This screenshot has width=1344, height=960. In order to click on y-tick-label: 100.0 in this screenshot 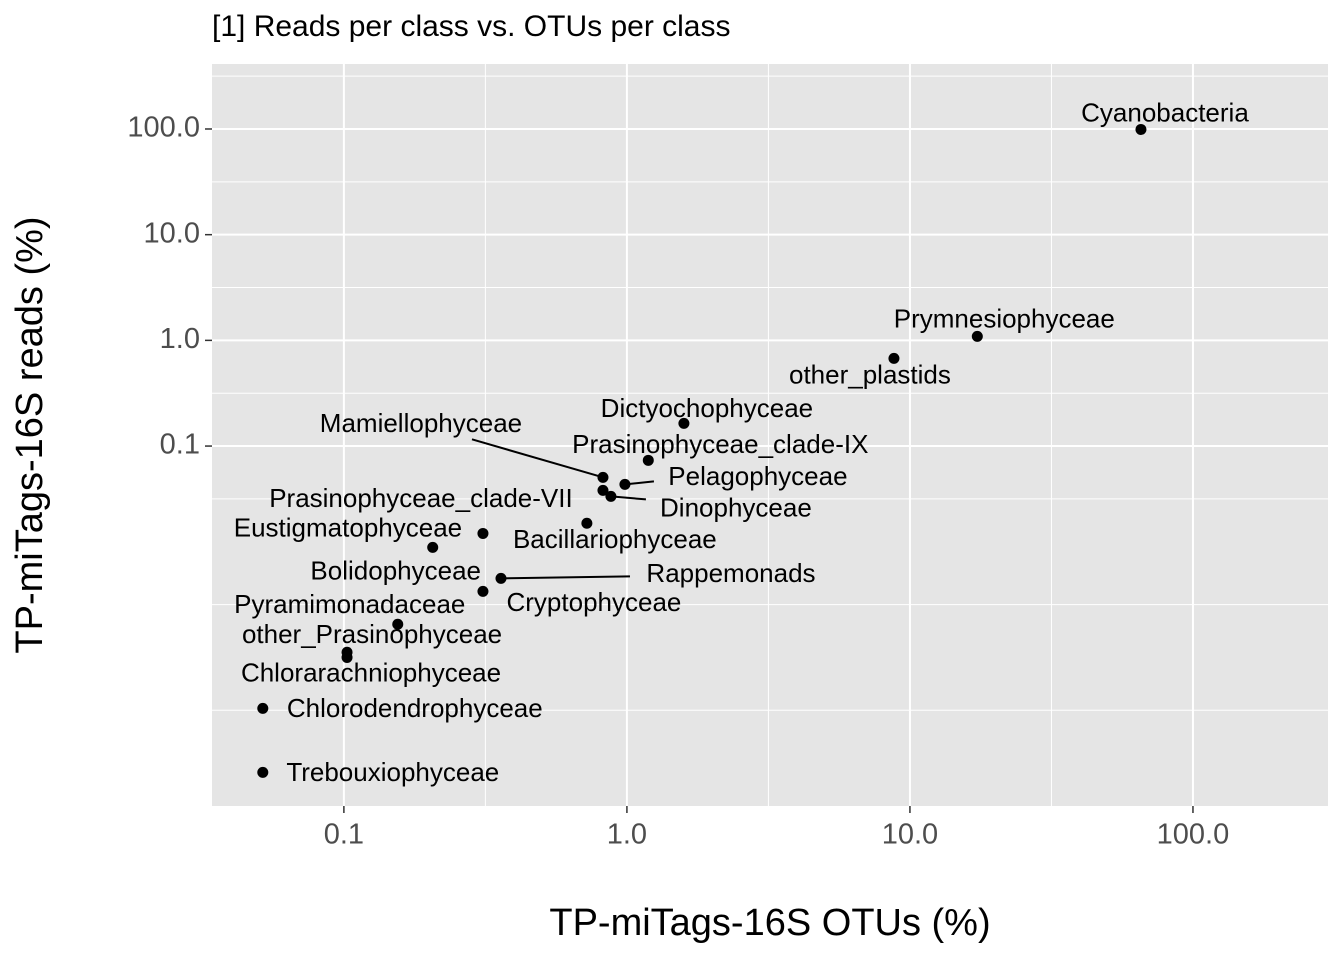, I will do `click(163, 128)`.